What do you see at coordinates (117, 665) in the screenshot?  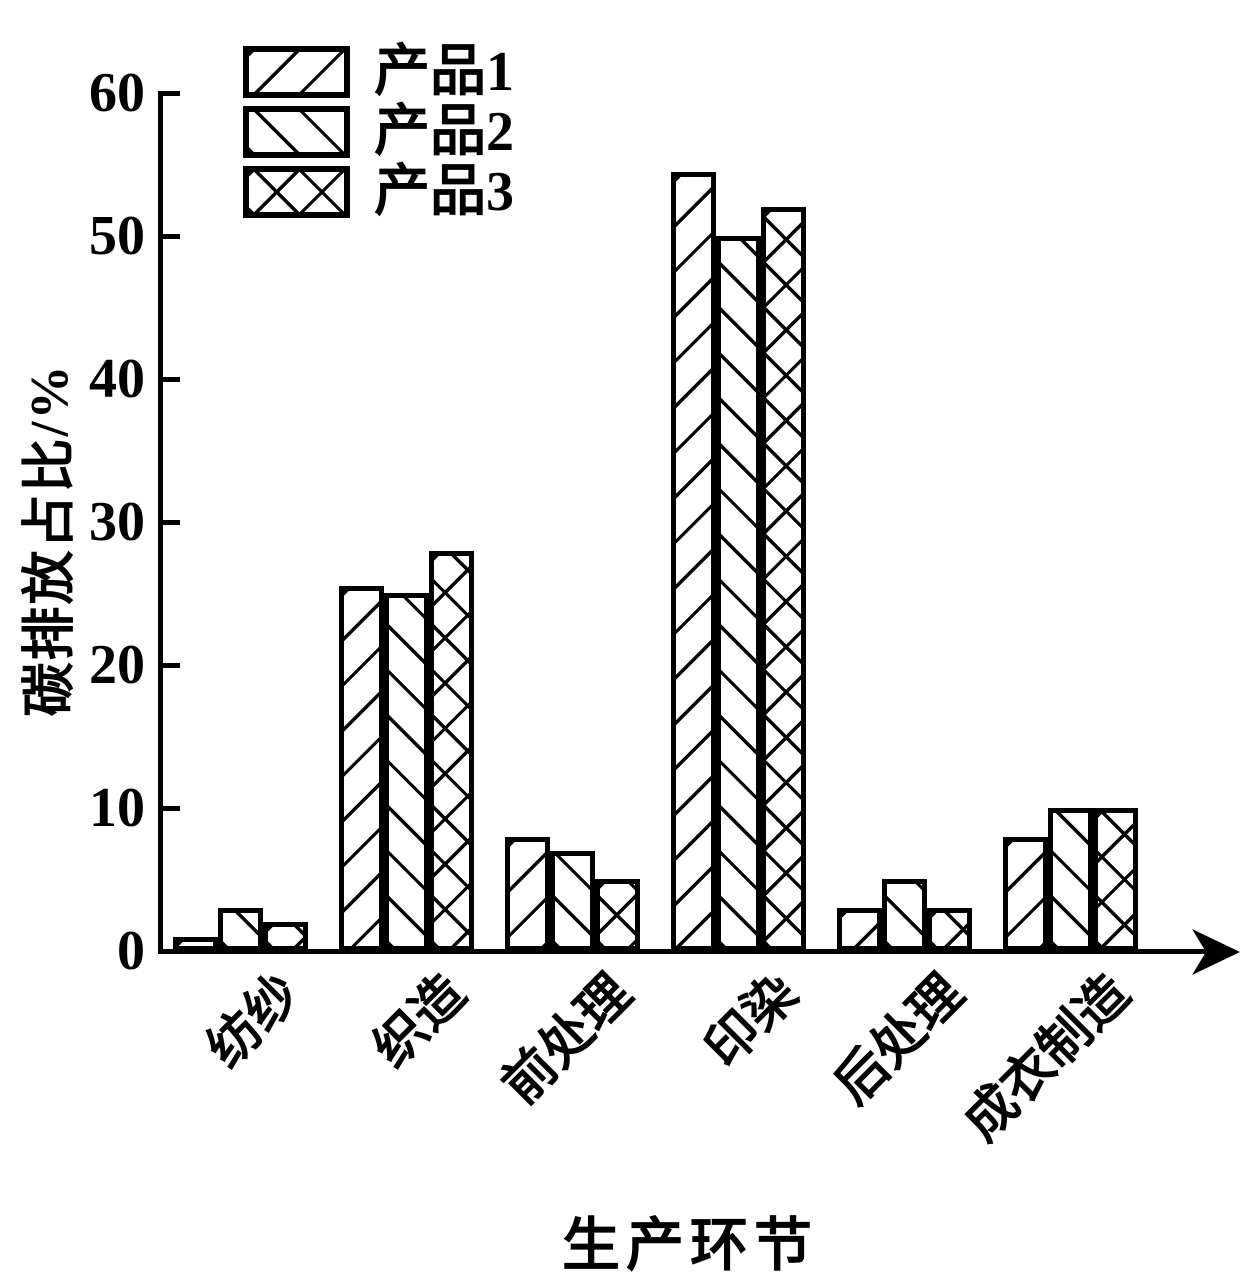 I see `y-tick-label: 20` at bounding box center [117, 665].